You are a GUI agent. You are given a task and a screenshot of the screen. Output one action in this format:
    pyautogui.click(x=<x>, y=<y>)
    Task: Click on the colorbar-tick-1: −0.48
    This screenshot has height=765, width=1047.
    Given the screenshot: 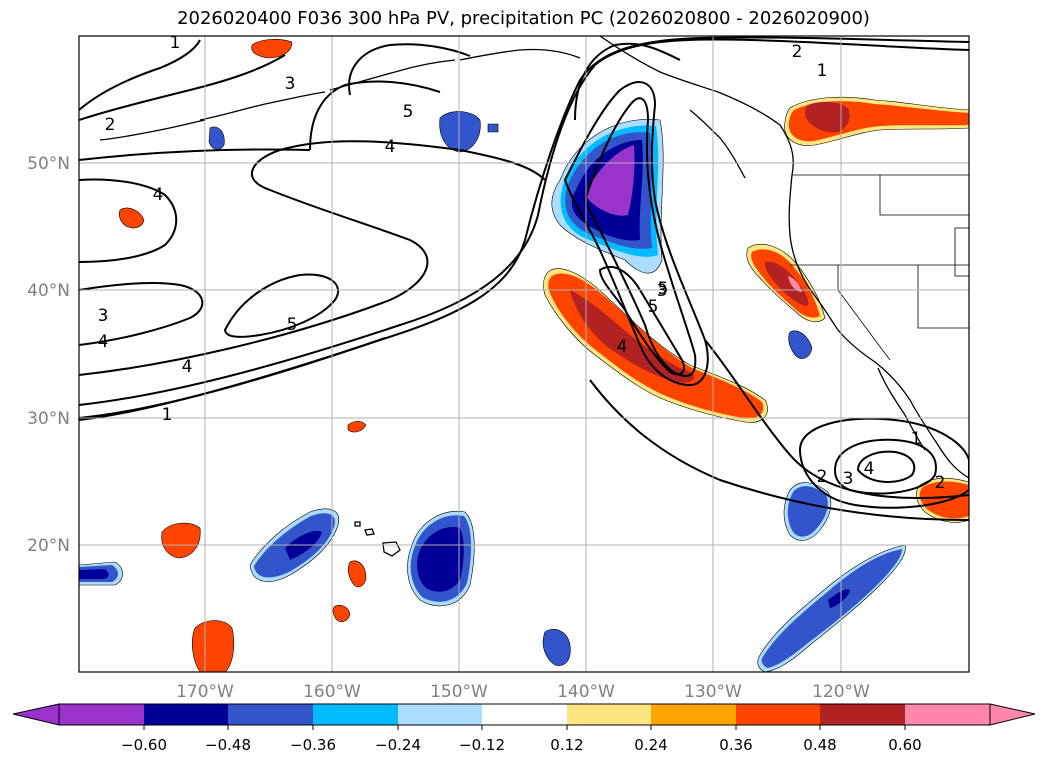 What is the action you would take?
    pyautogui.click(x=228, y=745)
    